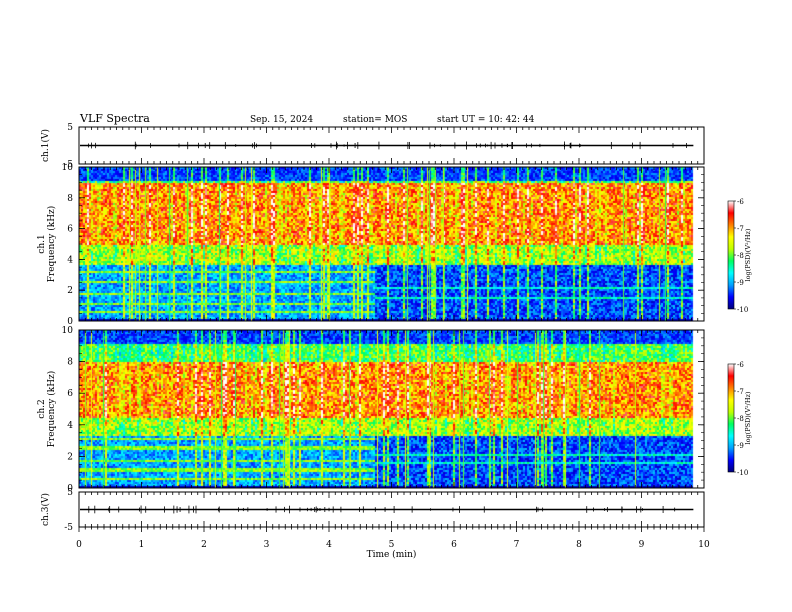  I want to click on ch1-voltage-ytick-label: 5, so click(70, 128).